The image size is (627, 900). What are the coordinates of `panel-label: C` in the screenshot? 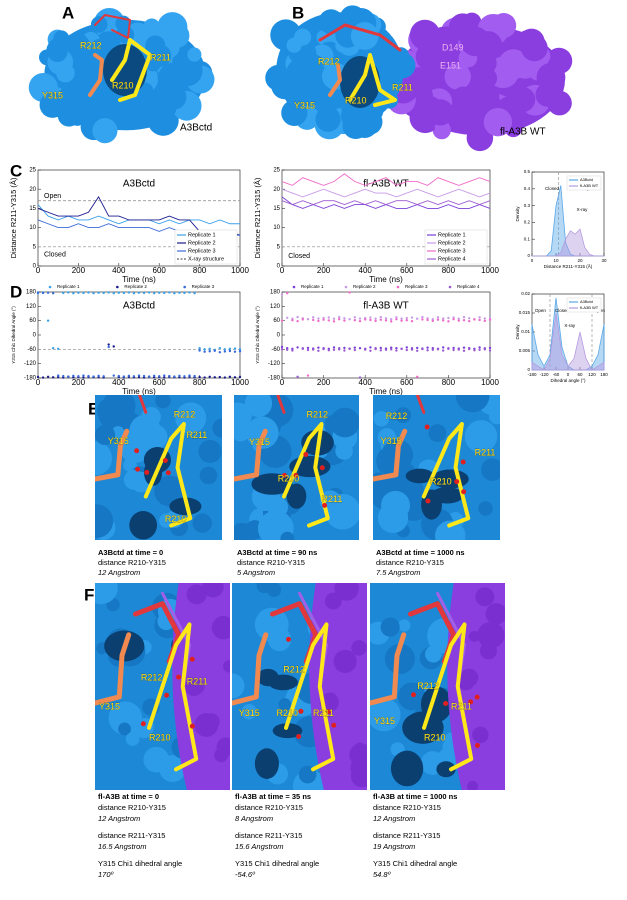 It's located at (16, 170).